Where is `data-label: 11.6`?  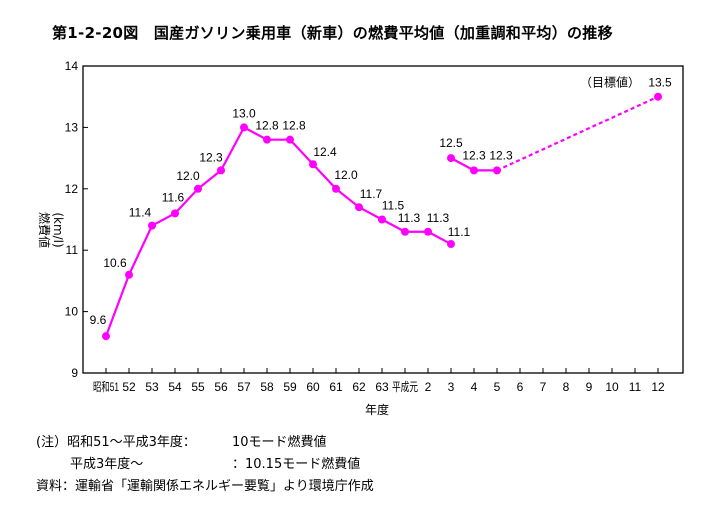
data-label: 11.6 is located at coordinates (173, 197).